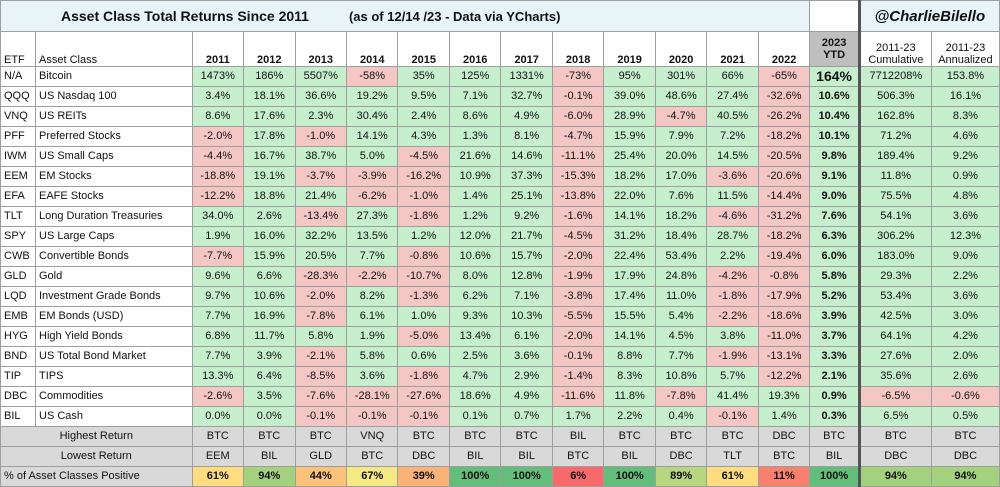  I want to click on header-year-2011: 2011, so click(218, 49).